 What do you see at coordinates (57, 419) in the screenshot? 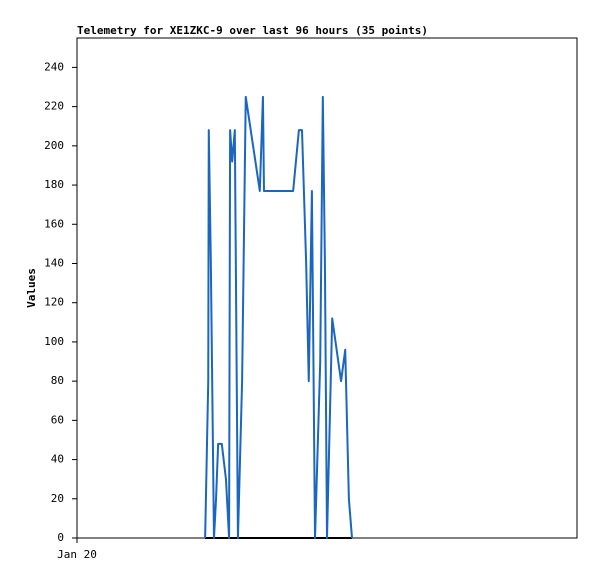
I see `y-tick-label: 60` at bounding box center [57, 419].